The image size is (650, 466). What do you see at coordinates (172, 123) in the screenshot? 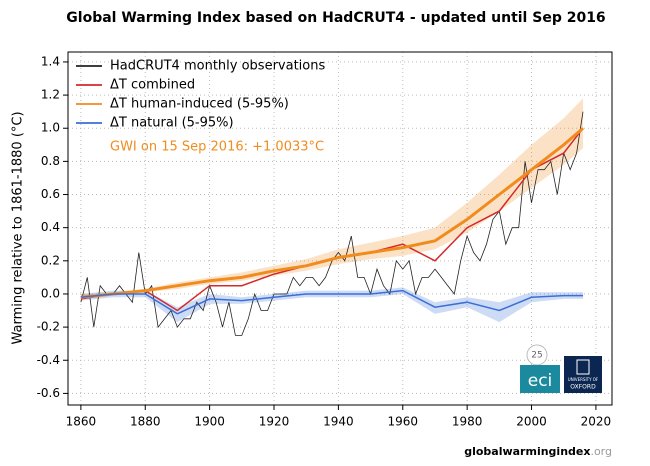
I see `legend-label: ΔT natural (5-95%)` at bounding box center [172, 123].